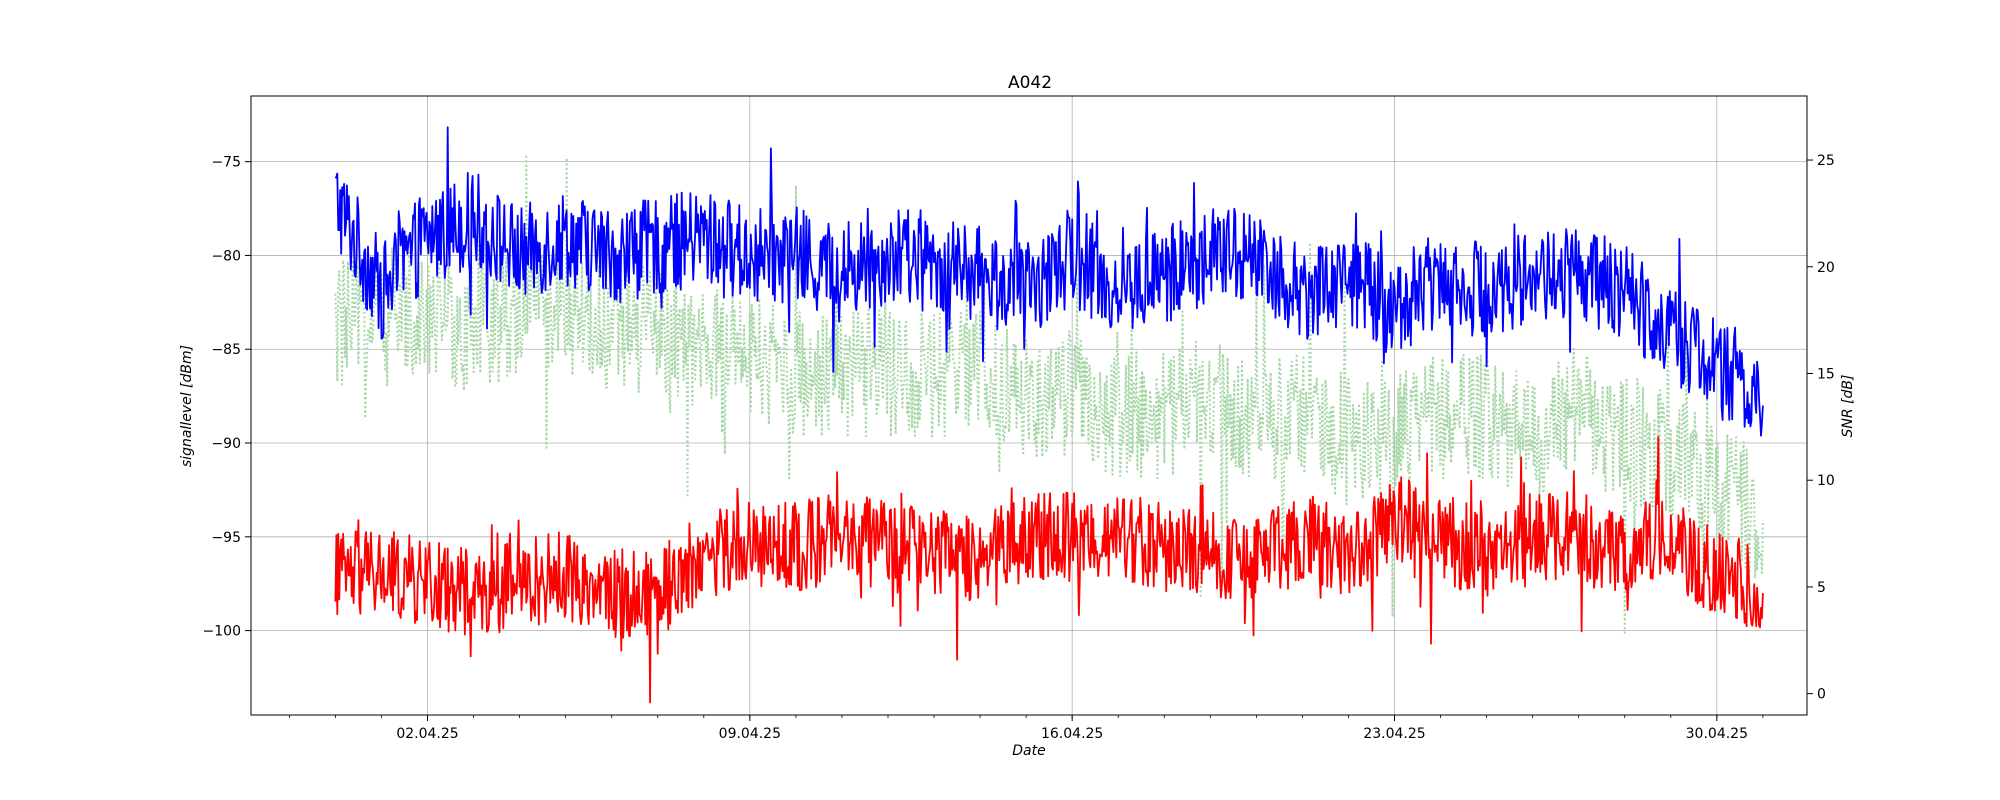 The height and width of the screenshot is (800, 2000). What do you see at coordinates (226, 256) in the screenshot?
I see `y-left-tick-label: −80` at bounding box center [226, 256].